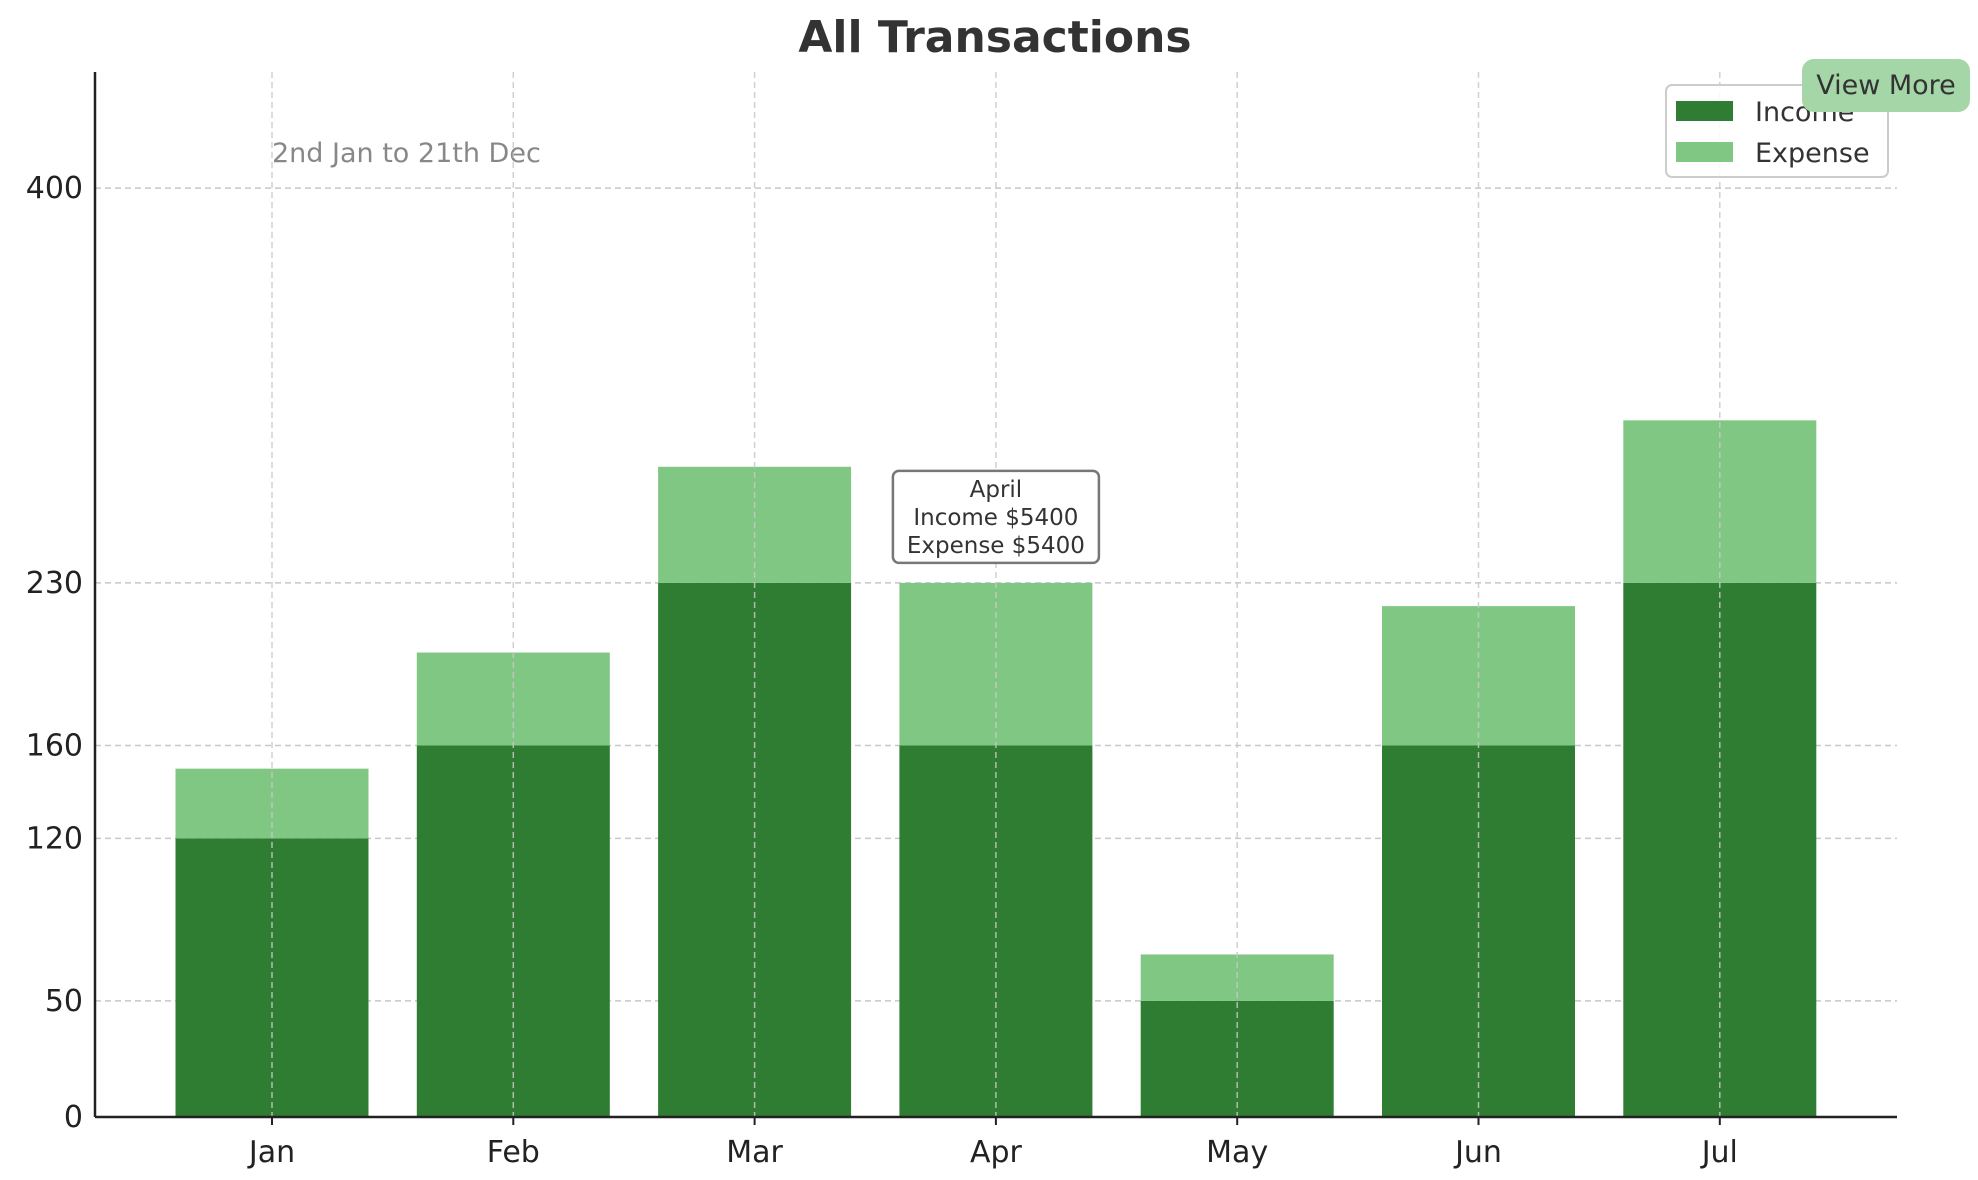 This screenshot has width=1978, height=1180. I want to click on bar-expense-feb, so click(513, 699).